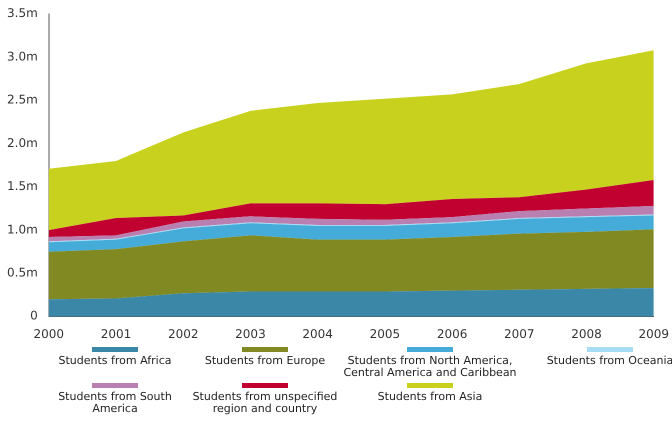 The width and height of the screenshot is (672, 441). What do you see at coordinates (609, 360) in the screenshot?
I see `legend-label: Students from Oceania` at bounding box center [609, 360].